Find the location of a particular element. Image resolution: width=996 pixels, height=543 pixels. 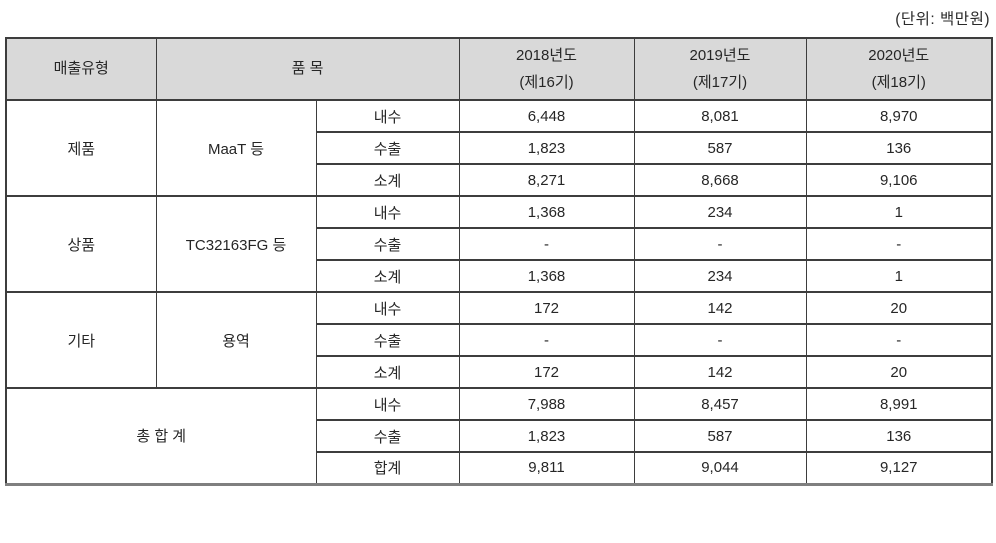

table-row: 합계 9,811 9,044 9,127 is located at coordinates (499, 468).